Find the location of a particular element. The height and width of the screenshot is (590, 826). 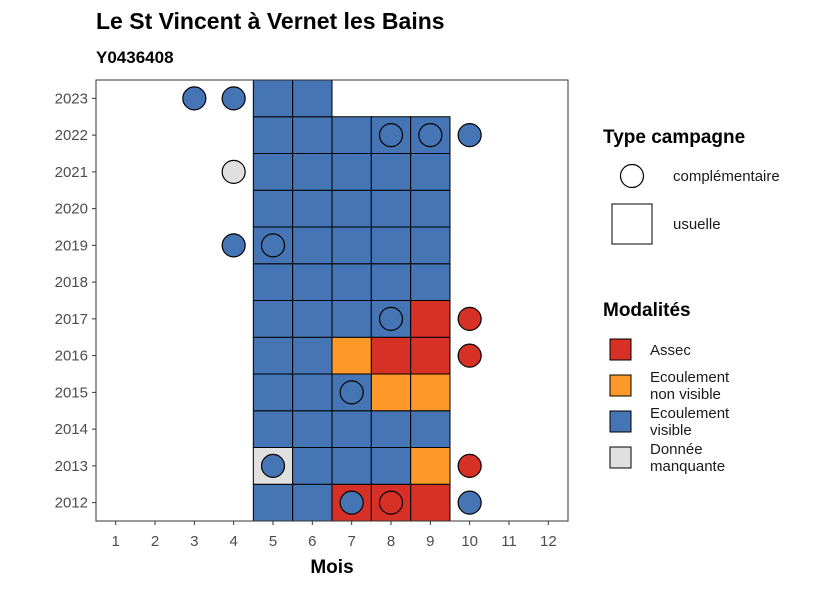

y-tick-label: 2017 is located at coordinates (71, 319).